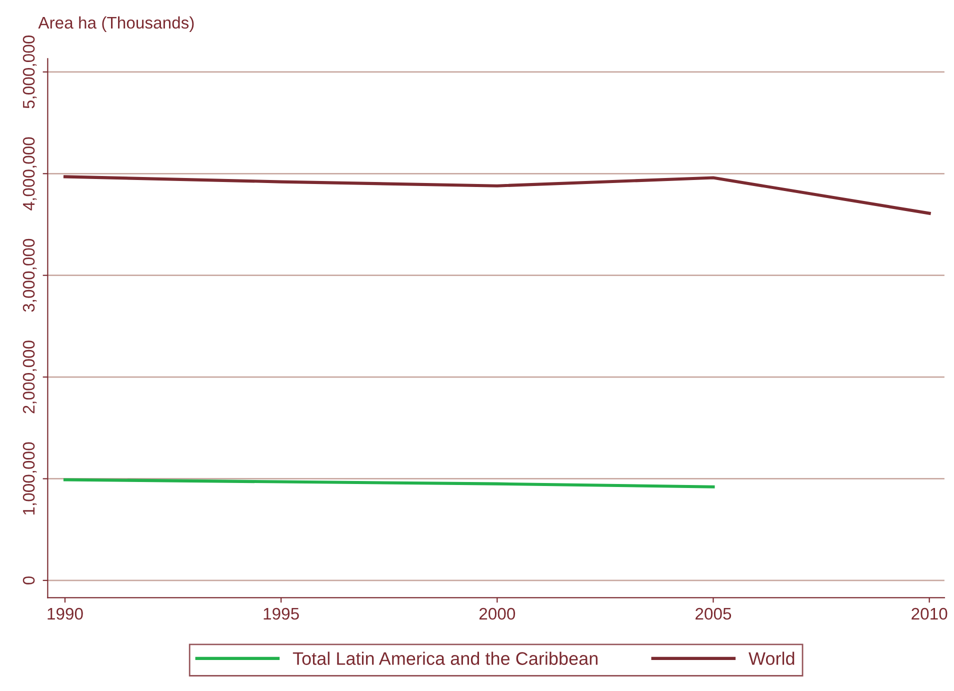 The width and height of the screenshot is (954, 691). Describe the element at coordinates (281, 614) in the screenshot. I see `x-tick-label: 1995` at that location.